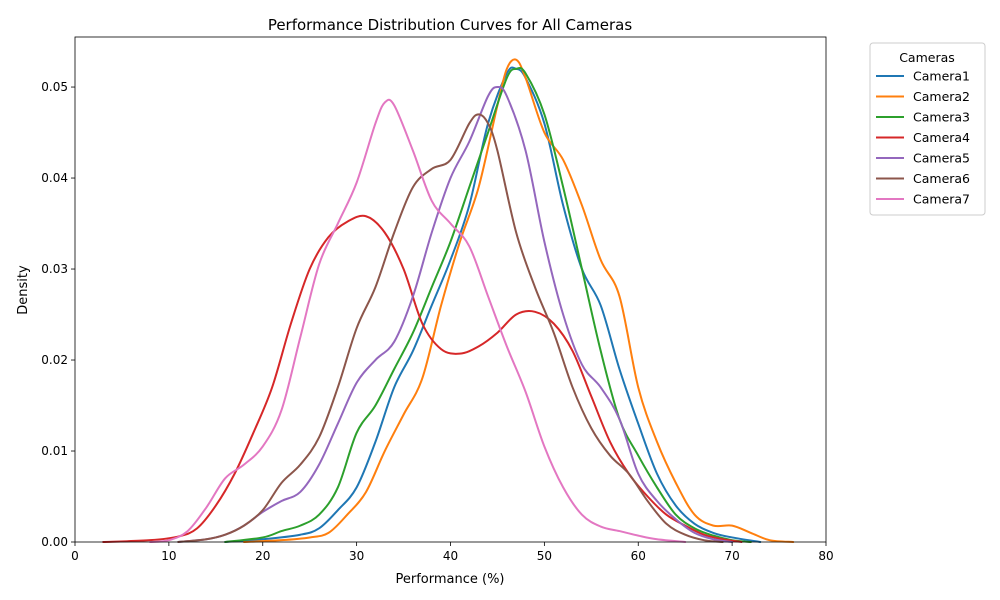 Image resolution: width=1000 pixels, height=600 pixels. Describe the element at coordinates (941, 158) in the screenshot. I see `legend-label-camera5: Camera5` at that location.